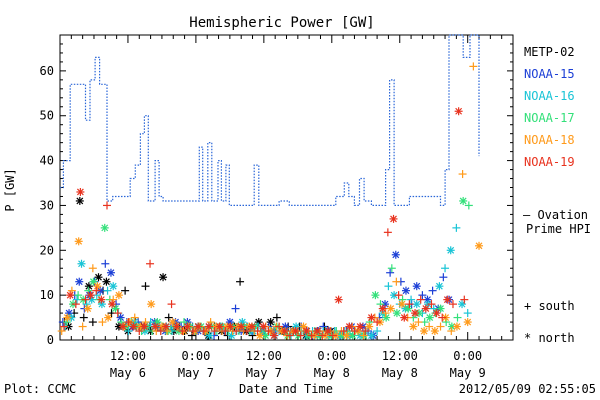  What do you see at coordinates (47, 161) in the screenshot?
I see `y-tick-label: 40` at bounding box center [47, 161].